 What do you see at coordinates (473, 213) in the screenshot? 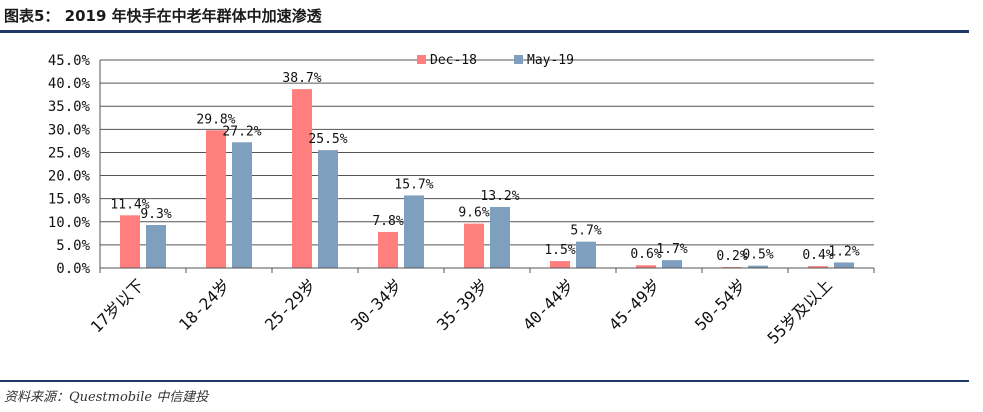
I see `data-label: 9.6%` at bounding box center [473, 213].